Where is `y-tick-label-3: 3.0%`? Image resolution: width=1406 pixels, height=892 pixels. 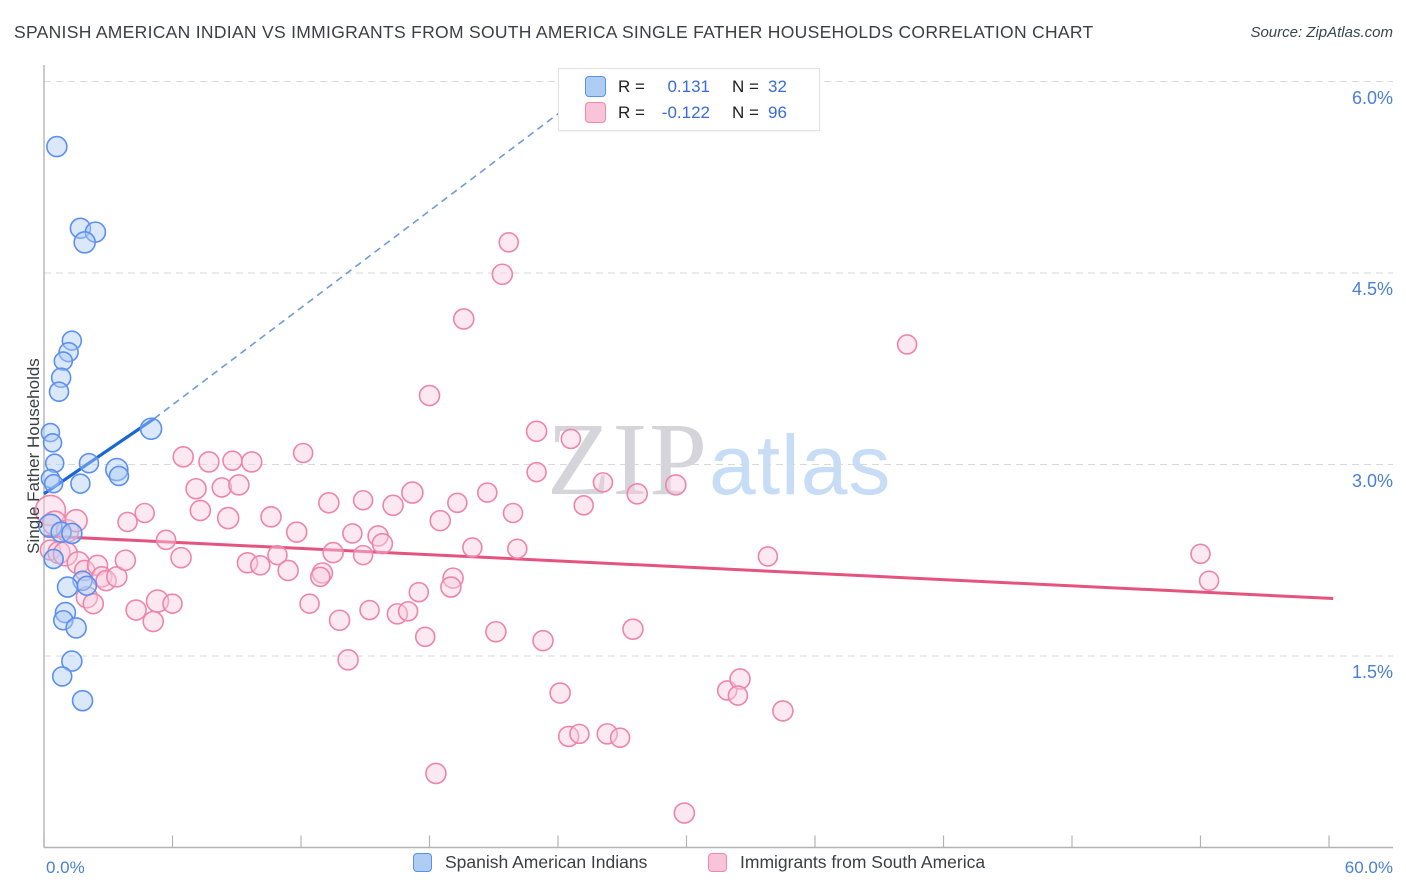
y-tick-label-3: 3.0% is located at coordinates (1372, 481).